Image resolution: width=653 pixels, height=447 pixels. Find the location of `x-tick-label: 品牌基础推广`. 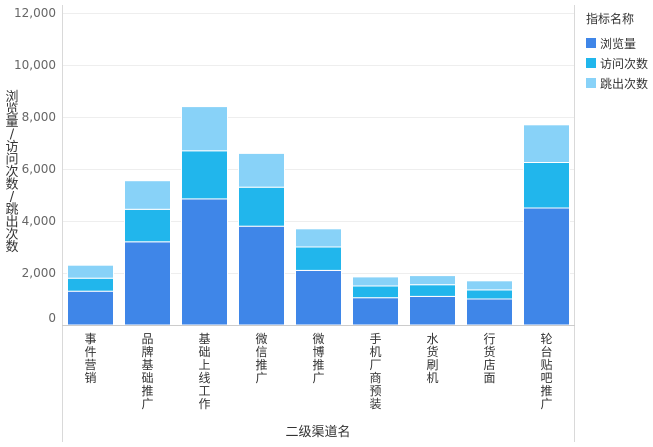

x-tick-label: 品牌基础推广 is located at coordinates (147, 371).